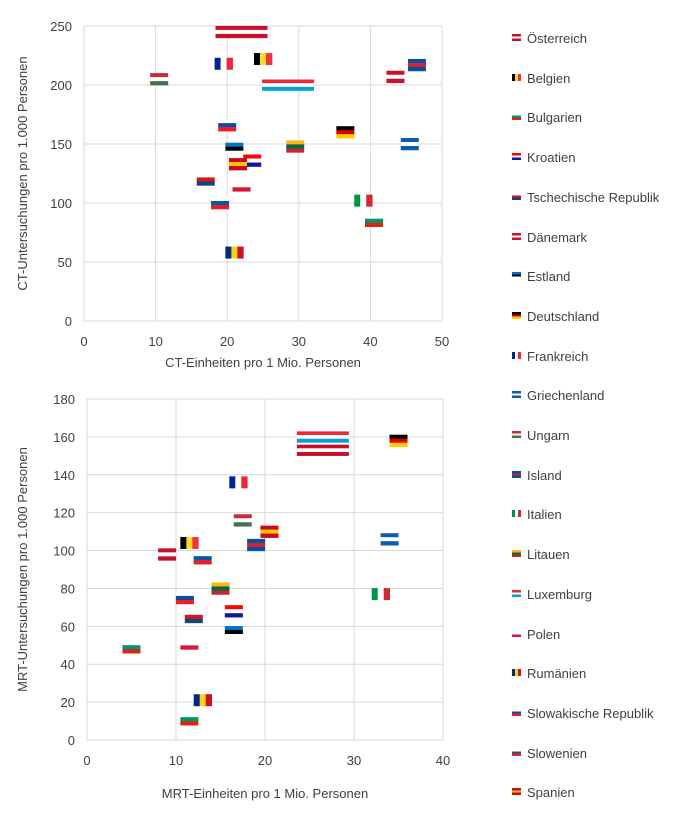 This screenshot has width=687, height=814. I want to click on legend-item-bulgarien: Bulgarien, so click(547, 118).